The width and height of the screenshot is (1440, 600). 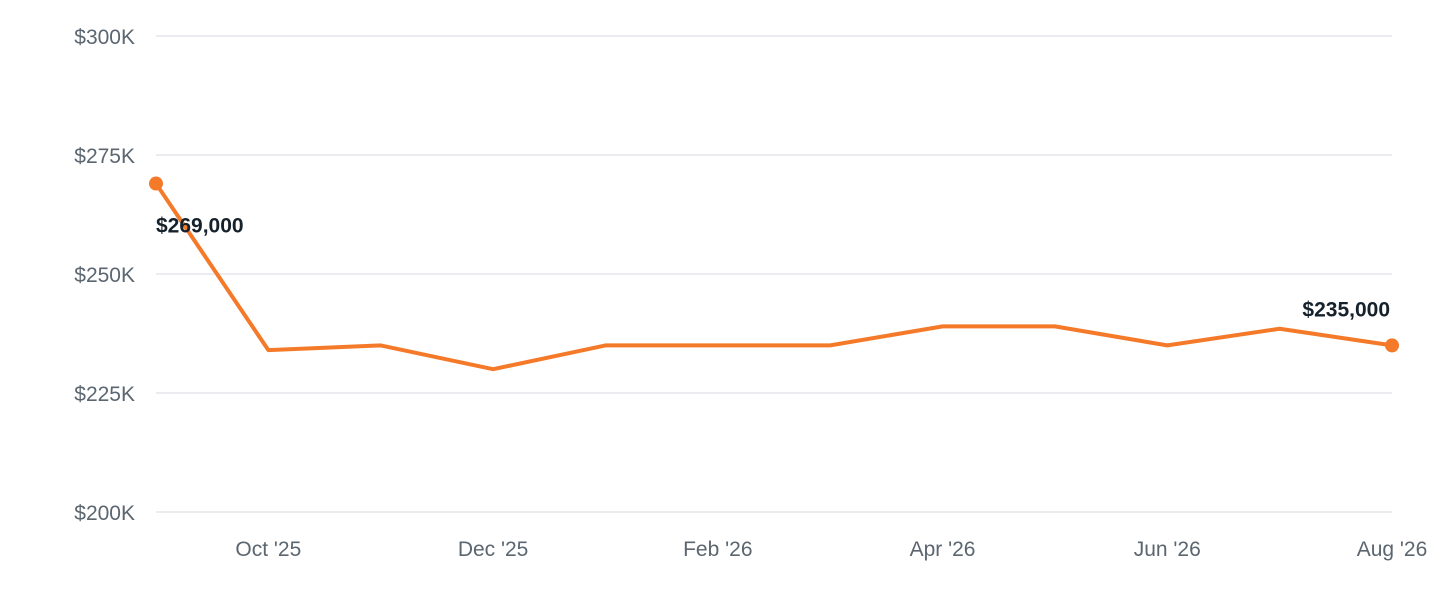 What do you see at coordinates (104, 37) in the screenshot?
I see `y-tick-label: $300K` at bounding box center [104, 37].